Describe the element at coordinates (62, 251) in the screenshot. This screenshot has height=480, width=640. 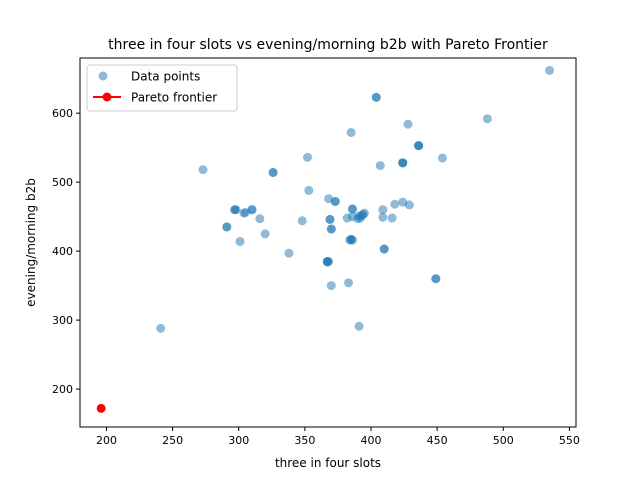
I see `y-tick-label: 400` at that location.